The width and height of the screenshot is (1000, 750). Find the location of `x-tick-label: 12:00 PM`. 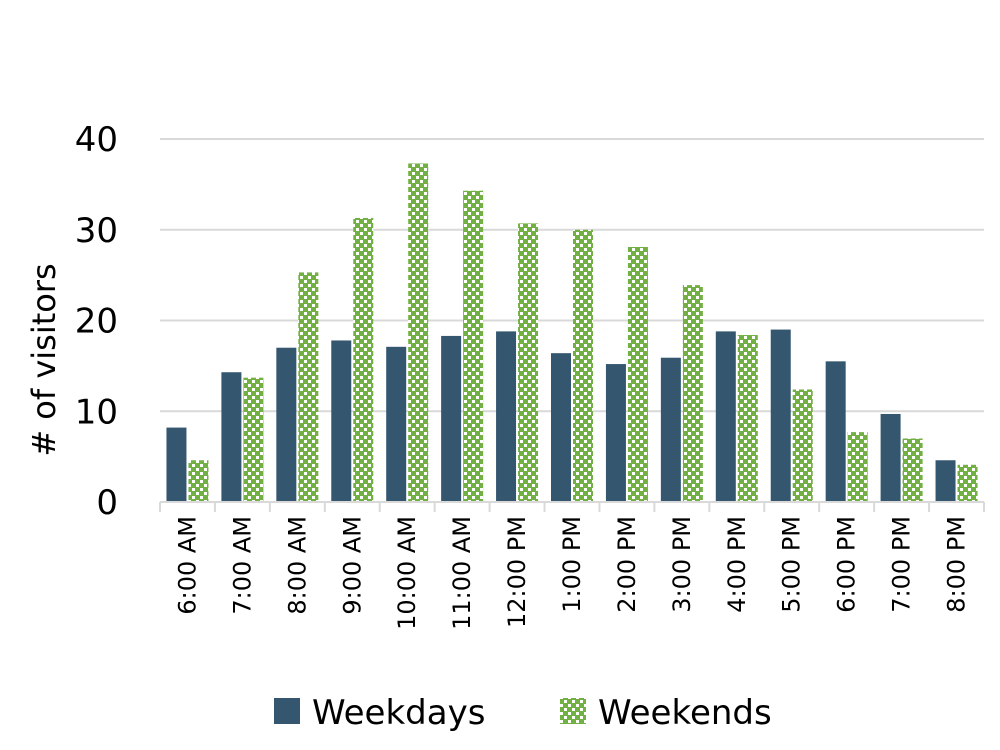

x-tick-label: 12:00 PM is located at coordinates (517, 572).